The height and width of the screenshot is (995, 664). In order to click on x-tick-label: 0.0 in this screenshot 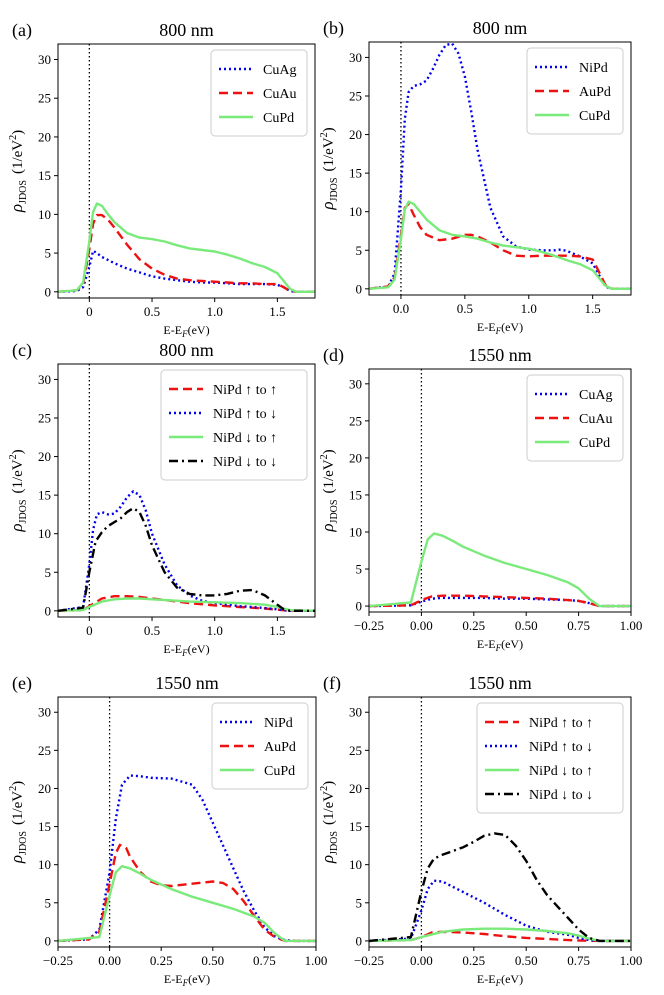, I will do `click(401, 308)`.